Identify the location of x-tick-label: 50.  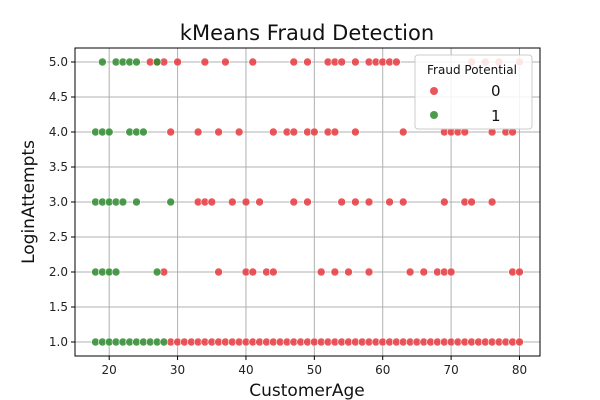
(314, 370).